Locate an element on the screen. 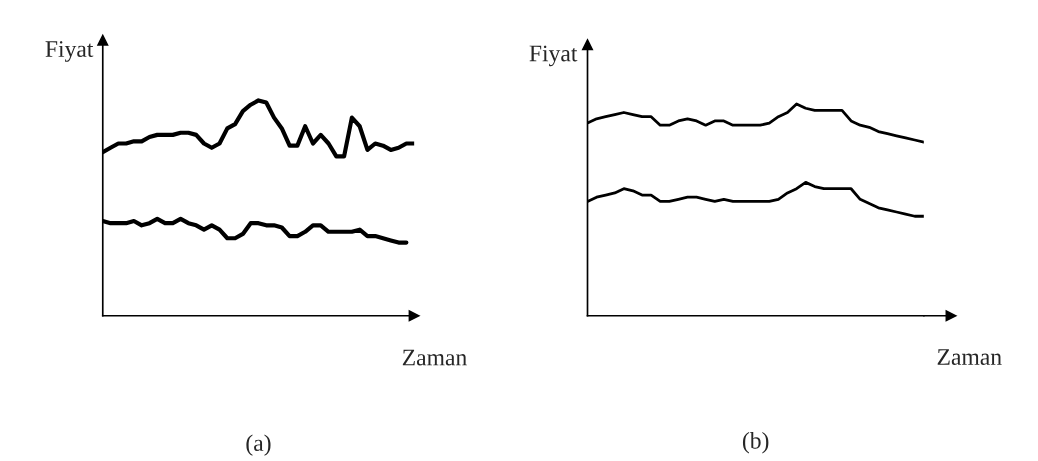 This screenshot has width=1038, height=461. text: (b) is located at coordinates (755, 443).